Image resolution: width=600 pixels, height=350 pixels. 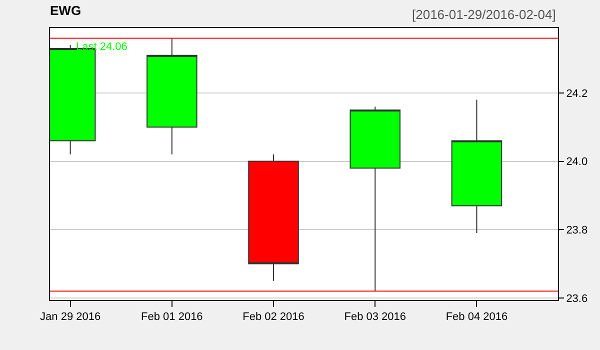 I want to click on x-tick-label: Jan 29 2016, so click(x=70, y=317).